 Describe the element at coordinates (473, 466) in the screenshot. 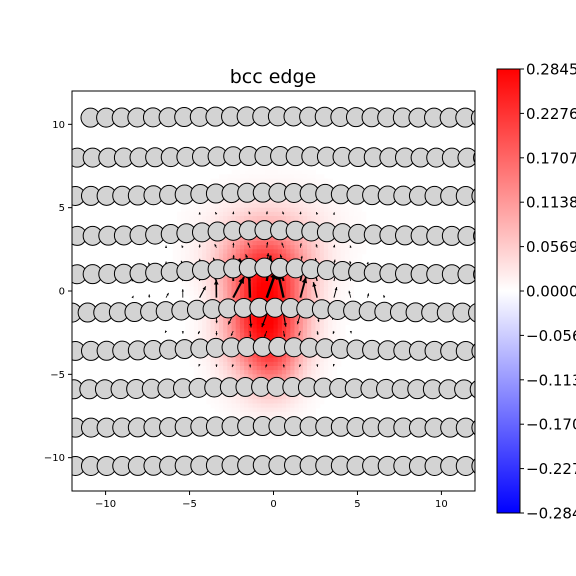

I see `atom-marker` at that location.